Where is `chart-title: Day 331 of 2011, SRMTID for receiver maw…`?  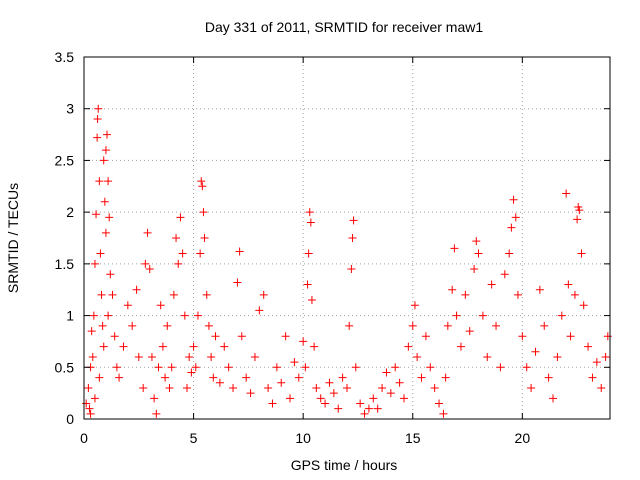
chart-title: Day 331 of 2011, SRMTID for receiver maw… is located at coordinates (344, 27).